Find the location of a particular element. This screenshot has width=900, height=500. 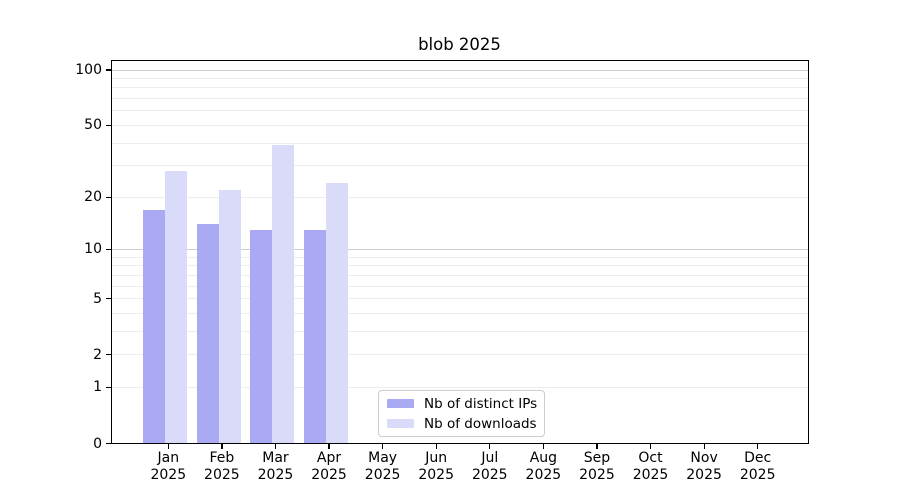

x-tick-label-apr: Apr 2025 is located at coordinates (329, 466).